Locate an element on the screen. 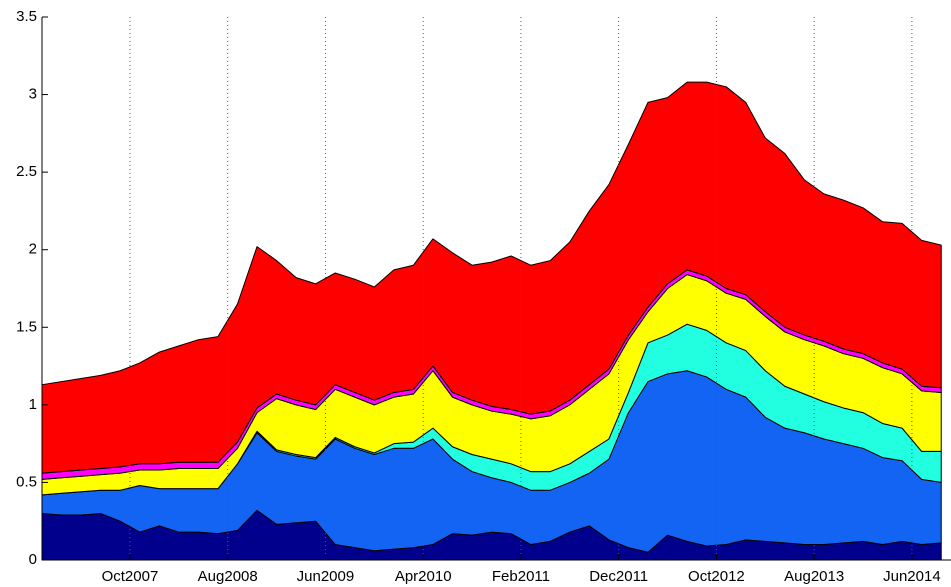 This screenshot has height=587, width=951. x-tick-label: Aug2008 is located at coordinates (228, 576).